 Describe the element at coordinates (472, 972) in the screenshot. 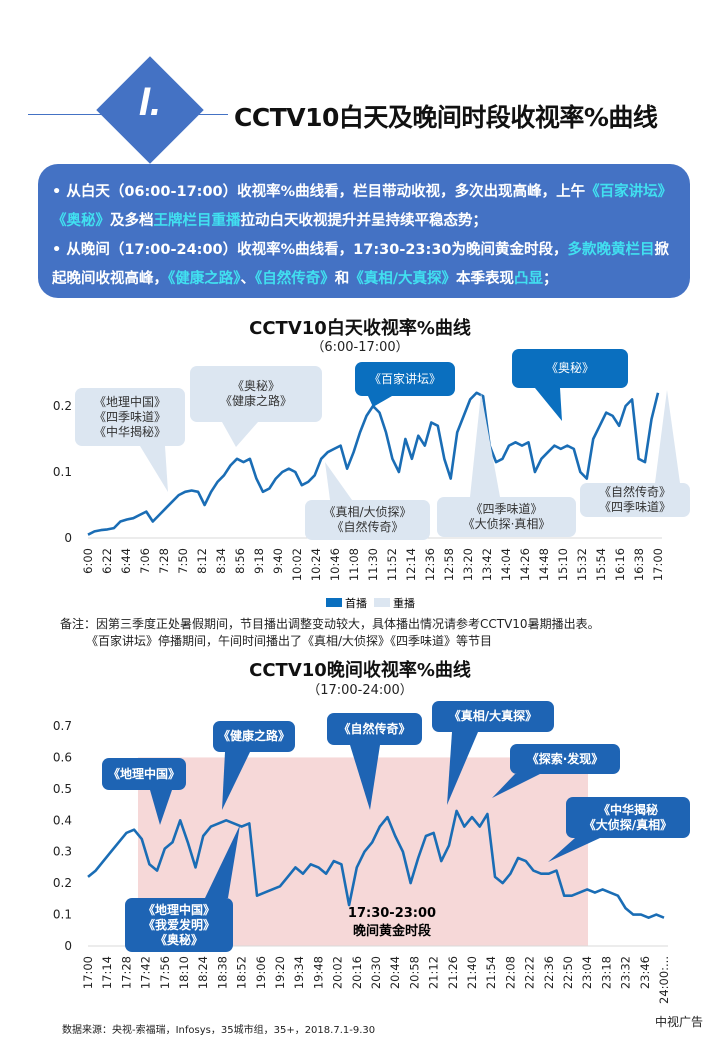

I see `x-tick-label: 21:40` at that location.